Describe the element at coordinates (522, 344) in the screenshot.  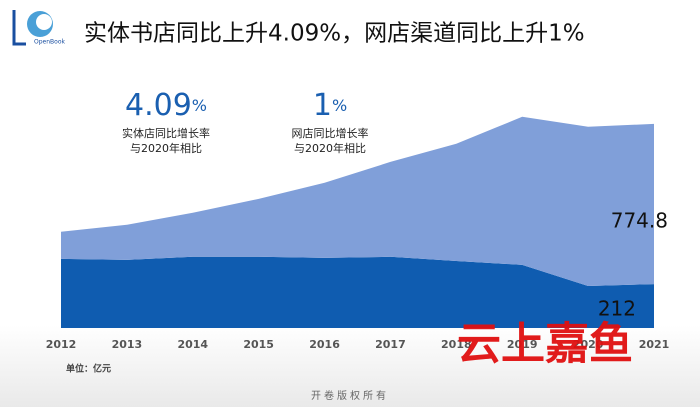
I see `x-tick-label: 2019` at that location.